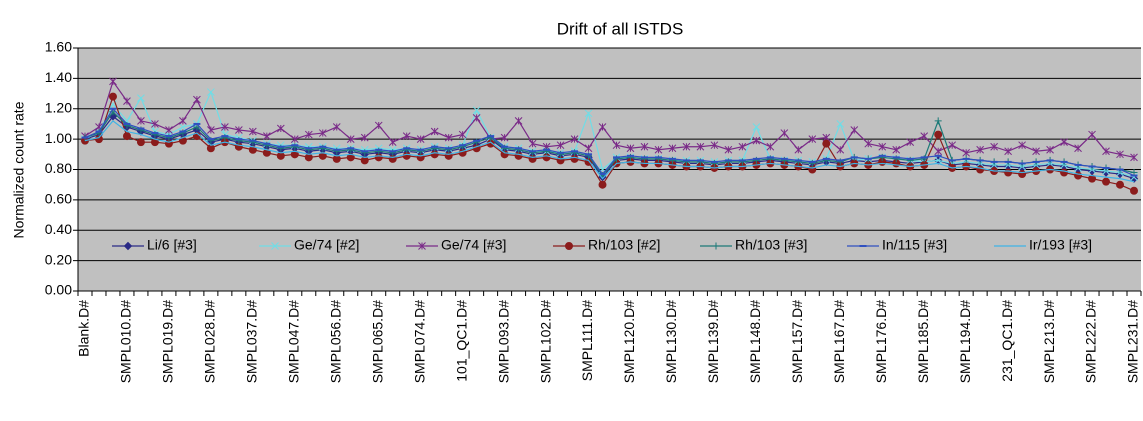 The width and height of the screenshot is (1143, 421). What do you see at coordinates (713, 341) in the screenshot?
I see `x-tick-label: SMPL139.D#` at bounding box center [713, 341].